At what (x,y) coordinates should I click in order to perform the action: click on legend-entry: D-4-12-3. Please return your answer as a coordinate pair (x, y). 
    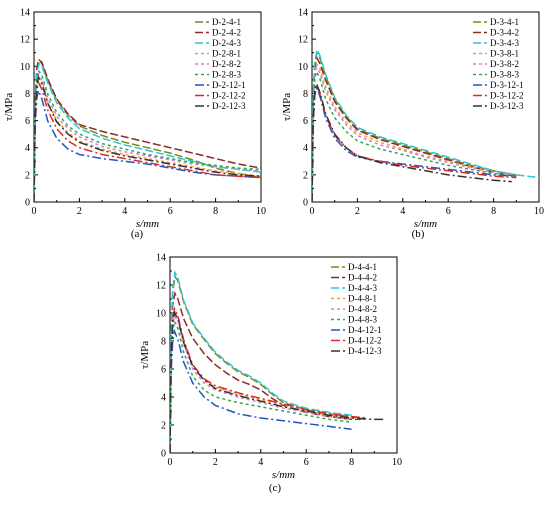
    Looking at the image, I should click on (365, 351).